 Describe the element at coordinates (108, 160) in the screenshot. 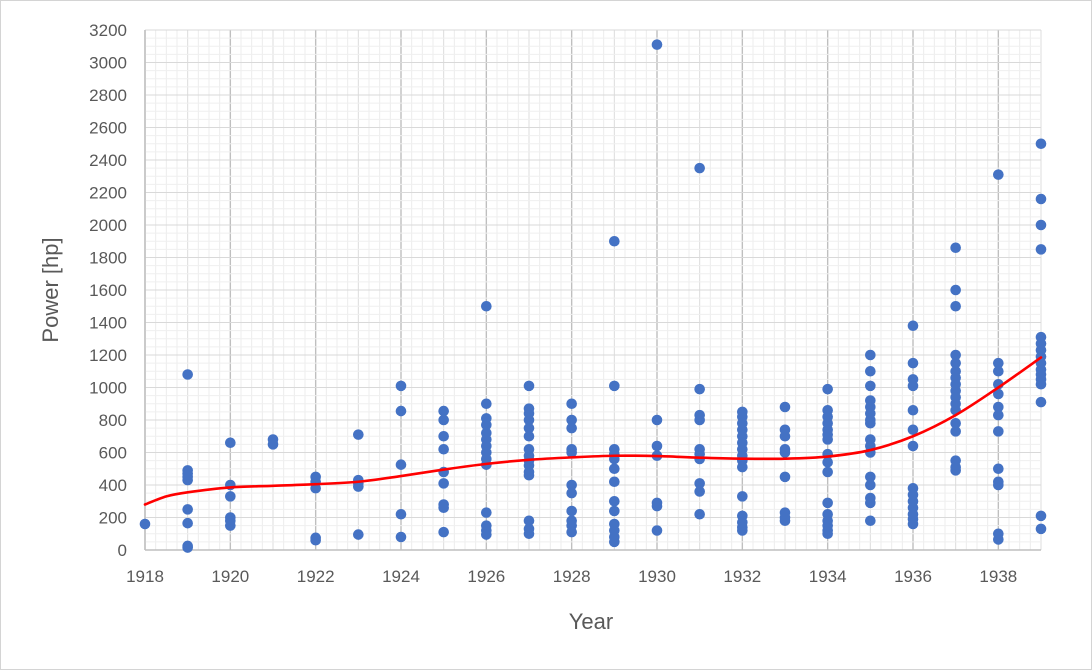

I see `y-tick-label: 2400` at that location.